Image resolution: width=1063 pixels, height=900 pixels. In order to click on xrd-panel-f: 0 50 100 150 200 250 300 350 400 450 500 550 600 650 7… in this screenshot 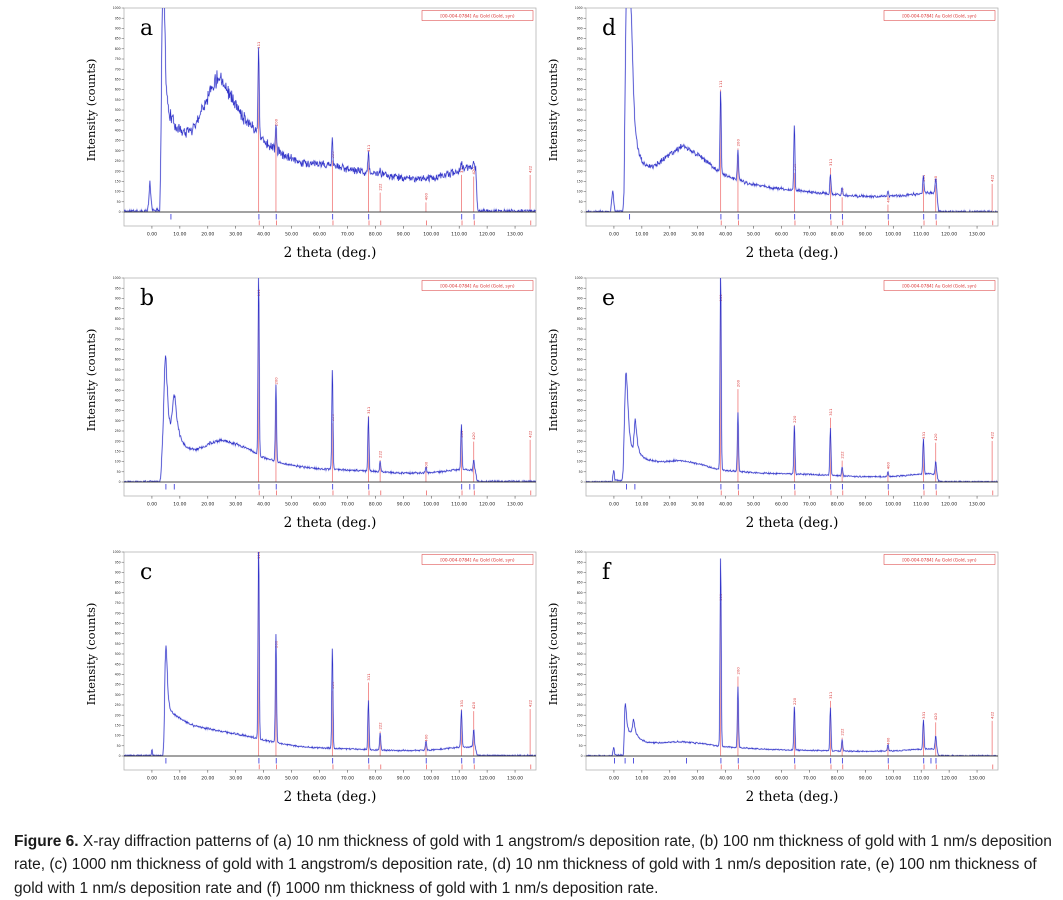, I will do `click(776, 677)`.